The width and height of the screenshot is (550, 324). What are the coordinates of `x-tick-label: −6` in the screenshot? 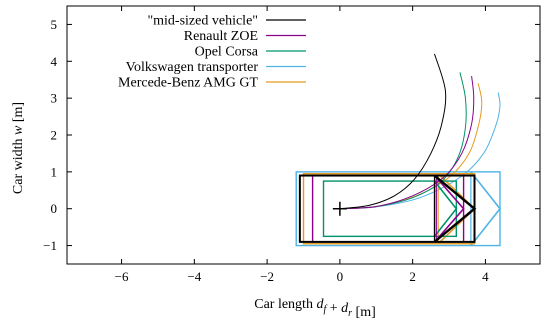 It's located at (122, 276).